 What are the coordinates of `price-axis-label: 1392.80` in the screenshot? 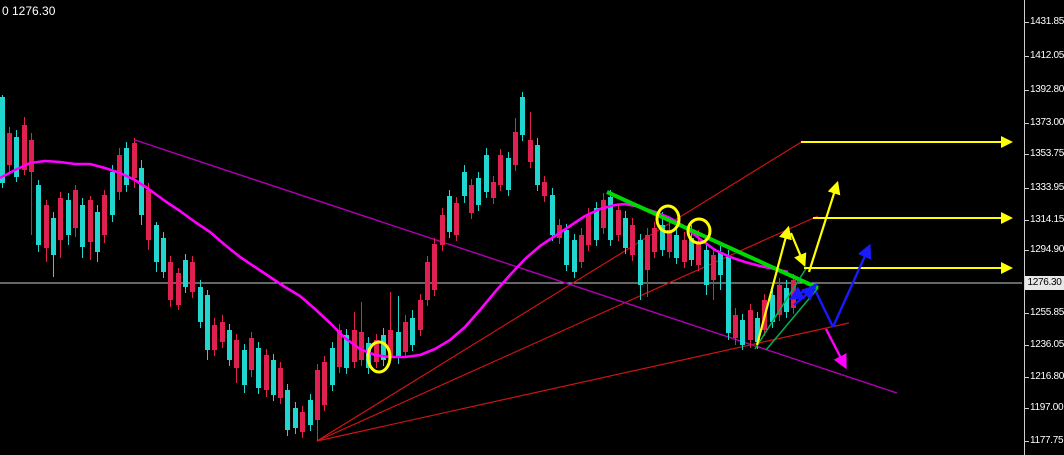 It's located at (1047, 89).